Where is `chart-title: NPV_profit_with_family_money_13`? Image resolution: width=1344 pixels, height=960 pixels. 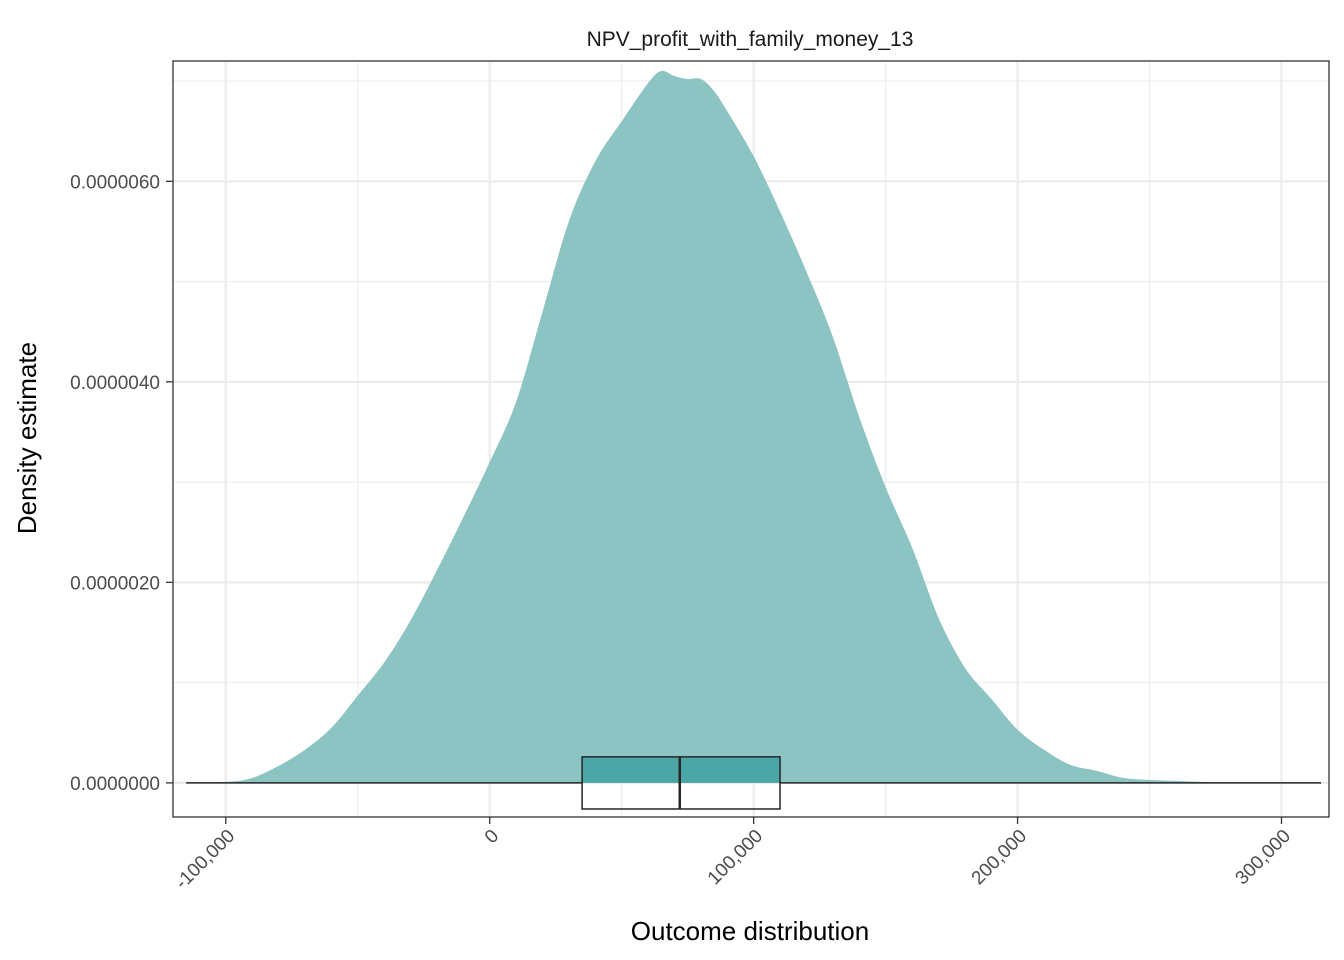
chart-title: NPV_profit_with_family_money_13 is located at coordinates (750, 39).